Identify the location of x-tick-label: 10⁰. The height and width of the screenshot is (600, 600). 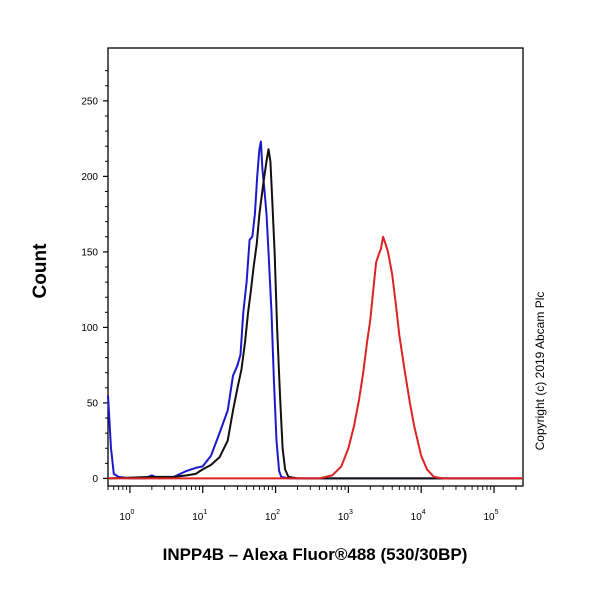
(126, 516).